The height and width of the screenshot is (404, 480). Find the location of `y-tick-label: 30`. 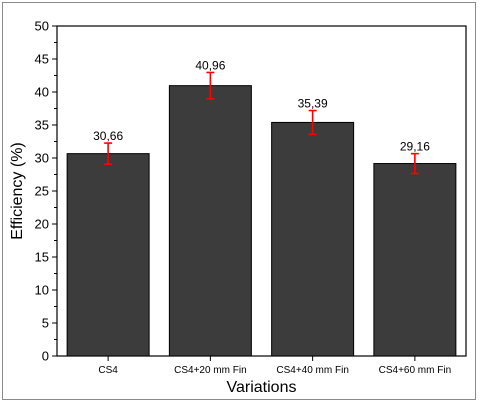

y-tick-label: 30 is located at coordinates (42, 158).